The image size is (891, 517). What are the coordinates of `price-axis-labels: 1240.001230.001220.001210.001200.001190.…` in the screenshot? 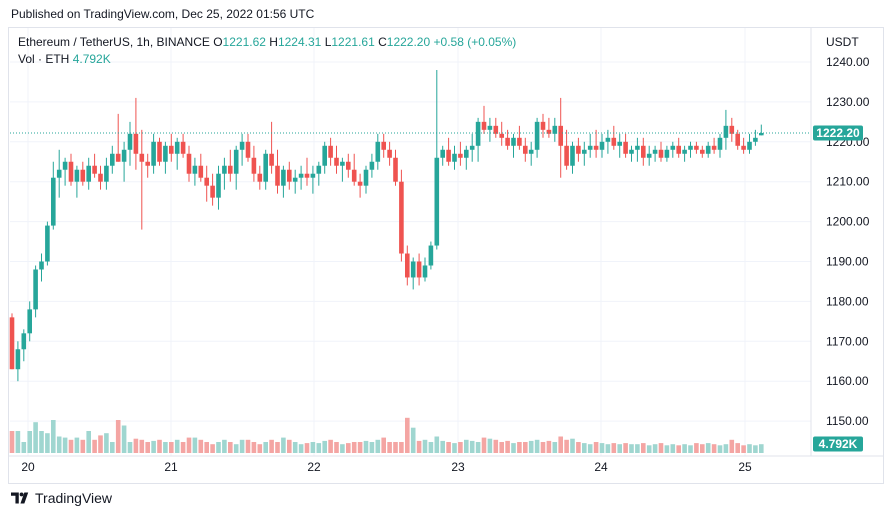 It's located at (848, 241).